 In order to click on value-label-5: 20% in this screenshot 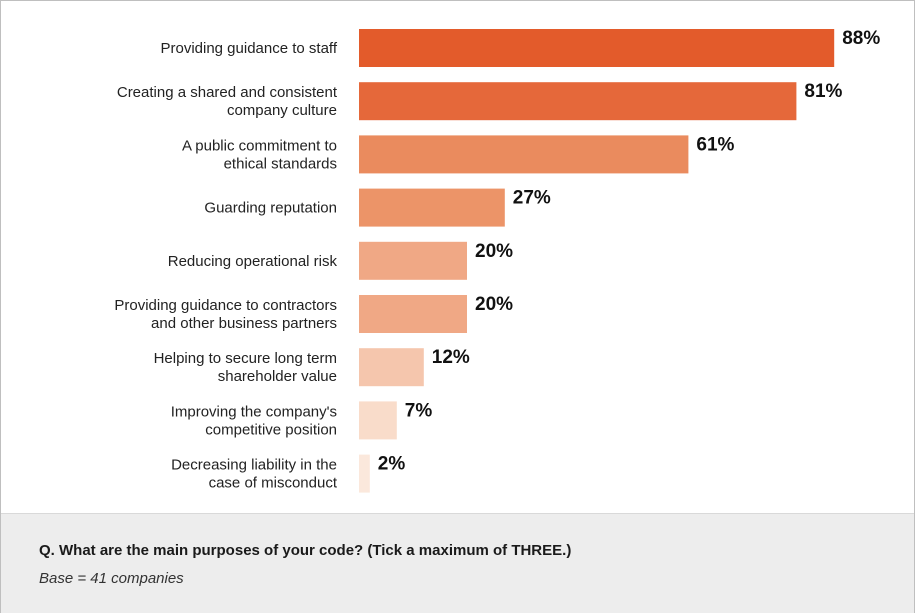, I will do `click(494, 304)`.